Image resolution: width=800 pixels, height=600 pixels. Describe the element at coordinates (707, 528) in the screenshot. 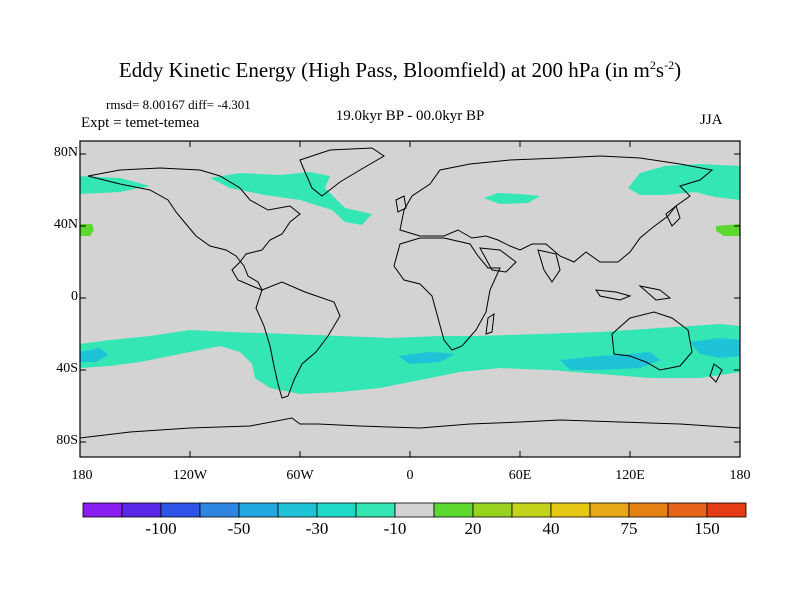

I see `colorbar-label: 150` at that location.